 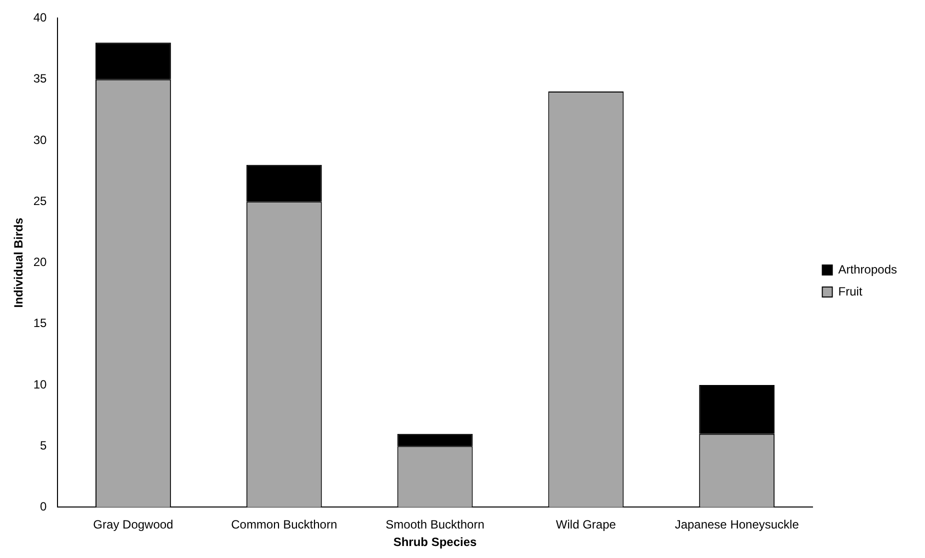 What do you see at coordinates (284, 525) in the screenshot?
I see `x-tick-label: Common Buckthorn` at bounding box center [284, 525].